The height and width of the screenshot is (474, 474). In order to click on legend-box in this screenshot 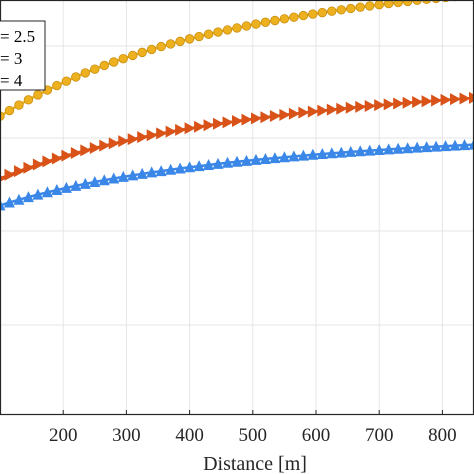, I will do `click(23, 55)`.